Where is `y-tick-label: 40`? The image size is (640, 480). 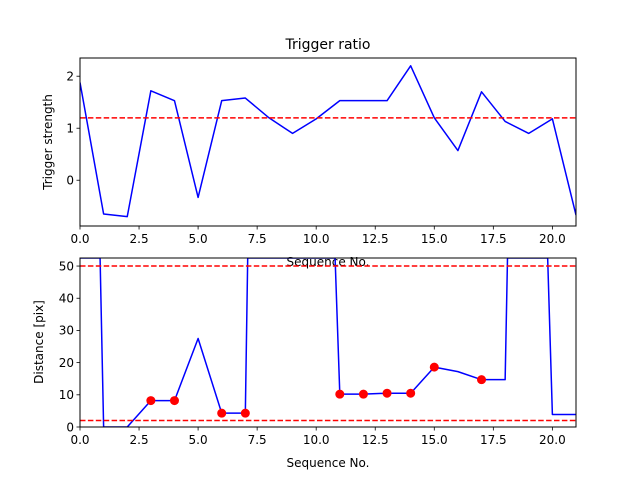 y-tick-label: 40 is located at coordinates (66, 299).